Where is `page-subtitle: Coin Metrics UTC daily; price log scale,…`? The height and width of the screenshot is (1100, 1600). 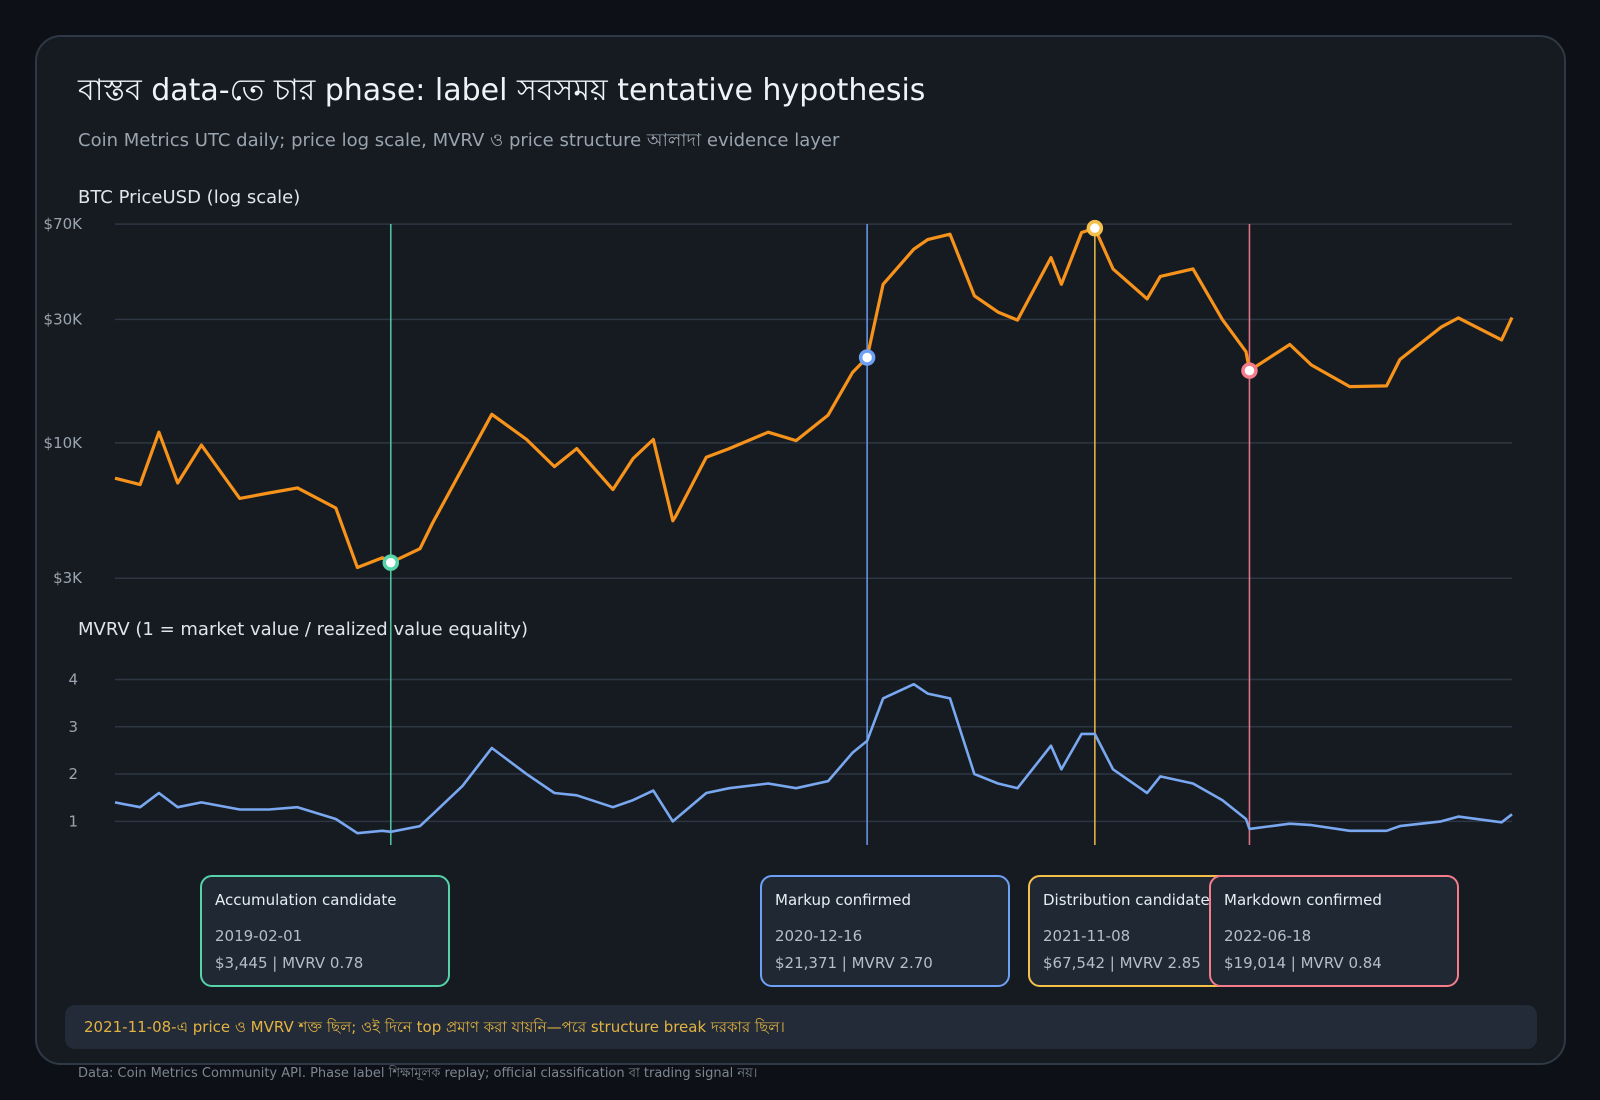 page-subtitle: Coin Metrics UTC daily; price log scale,… is located at coordinates (459, 140).